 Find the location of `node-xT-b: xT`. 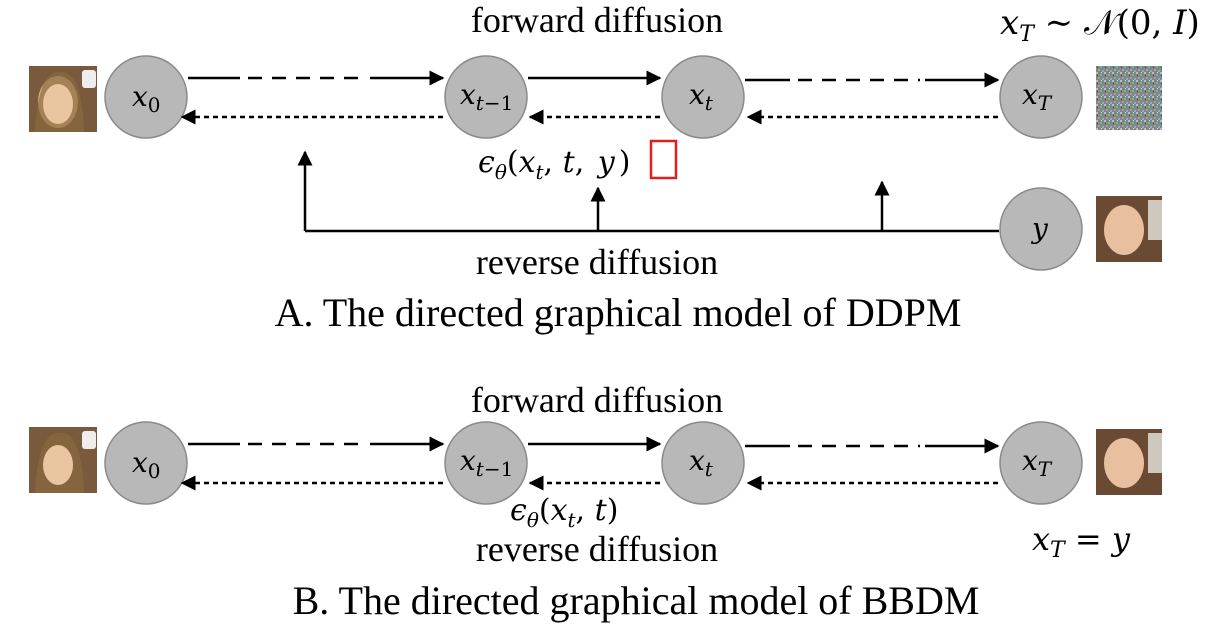

node-xT-b: xT is located at coordinates (1041, 463).